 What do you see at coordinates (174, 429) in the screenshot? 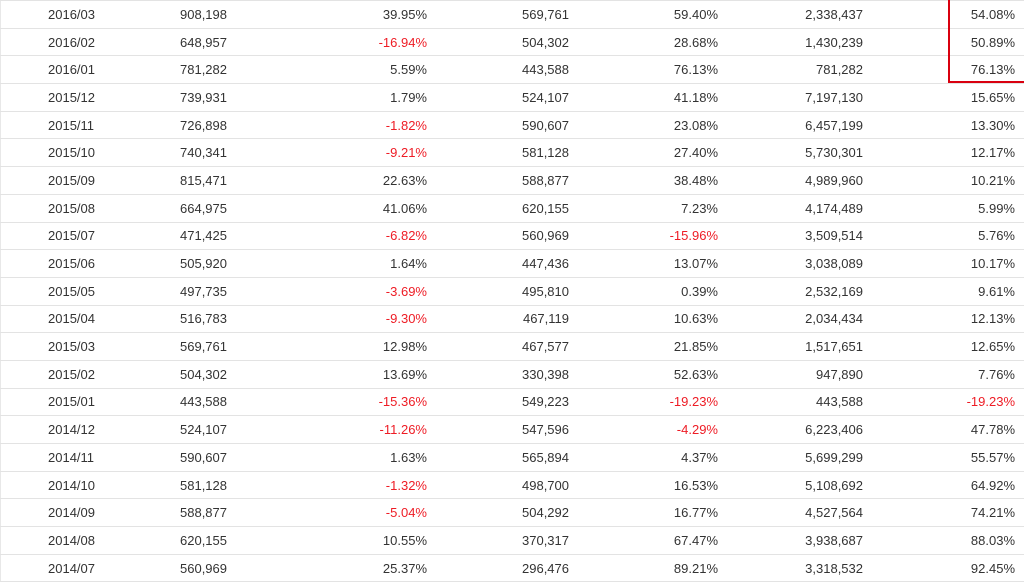
I see `value-cell-1: 524,107` at bounding box center [174, 429].